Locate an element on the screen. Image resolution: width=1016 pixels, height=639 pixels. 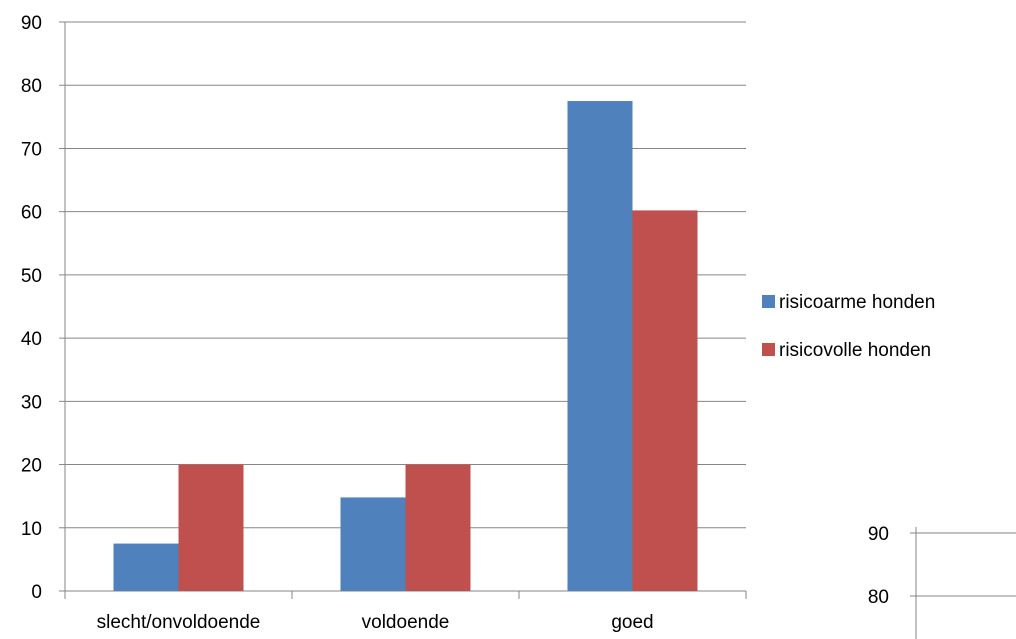
partial-y-tick-label: 80 is located at coordinates (878, 597).